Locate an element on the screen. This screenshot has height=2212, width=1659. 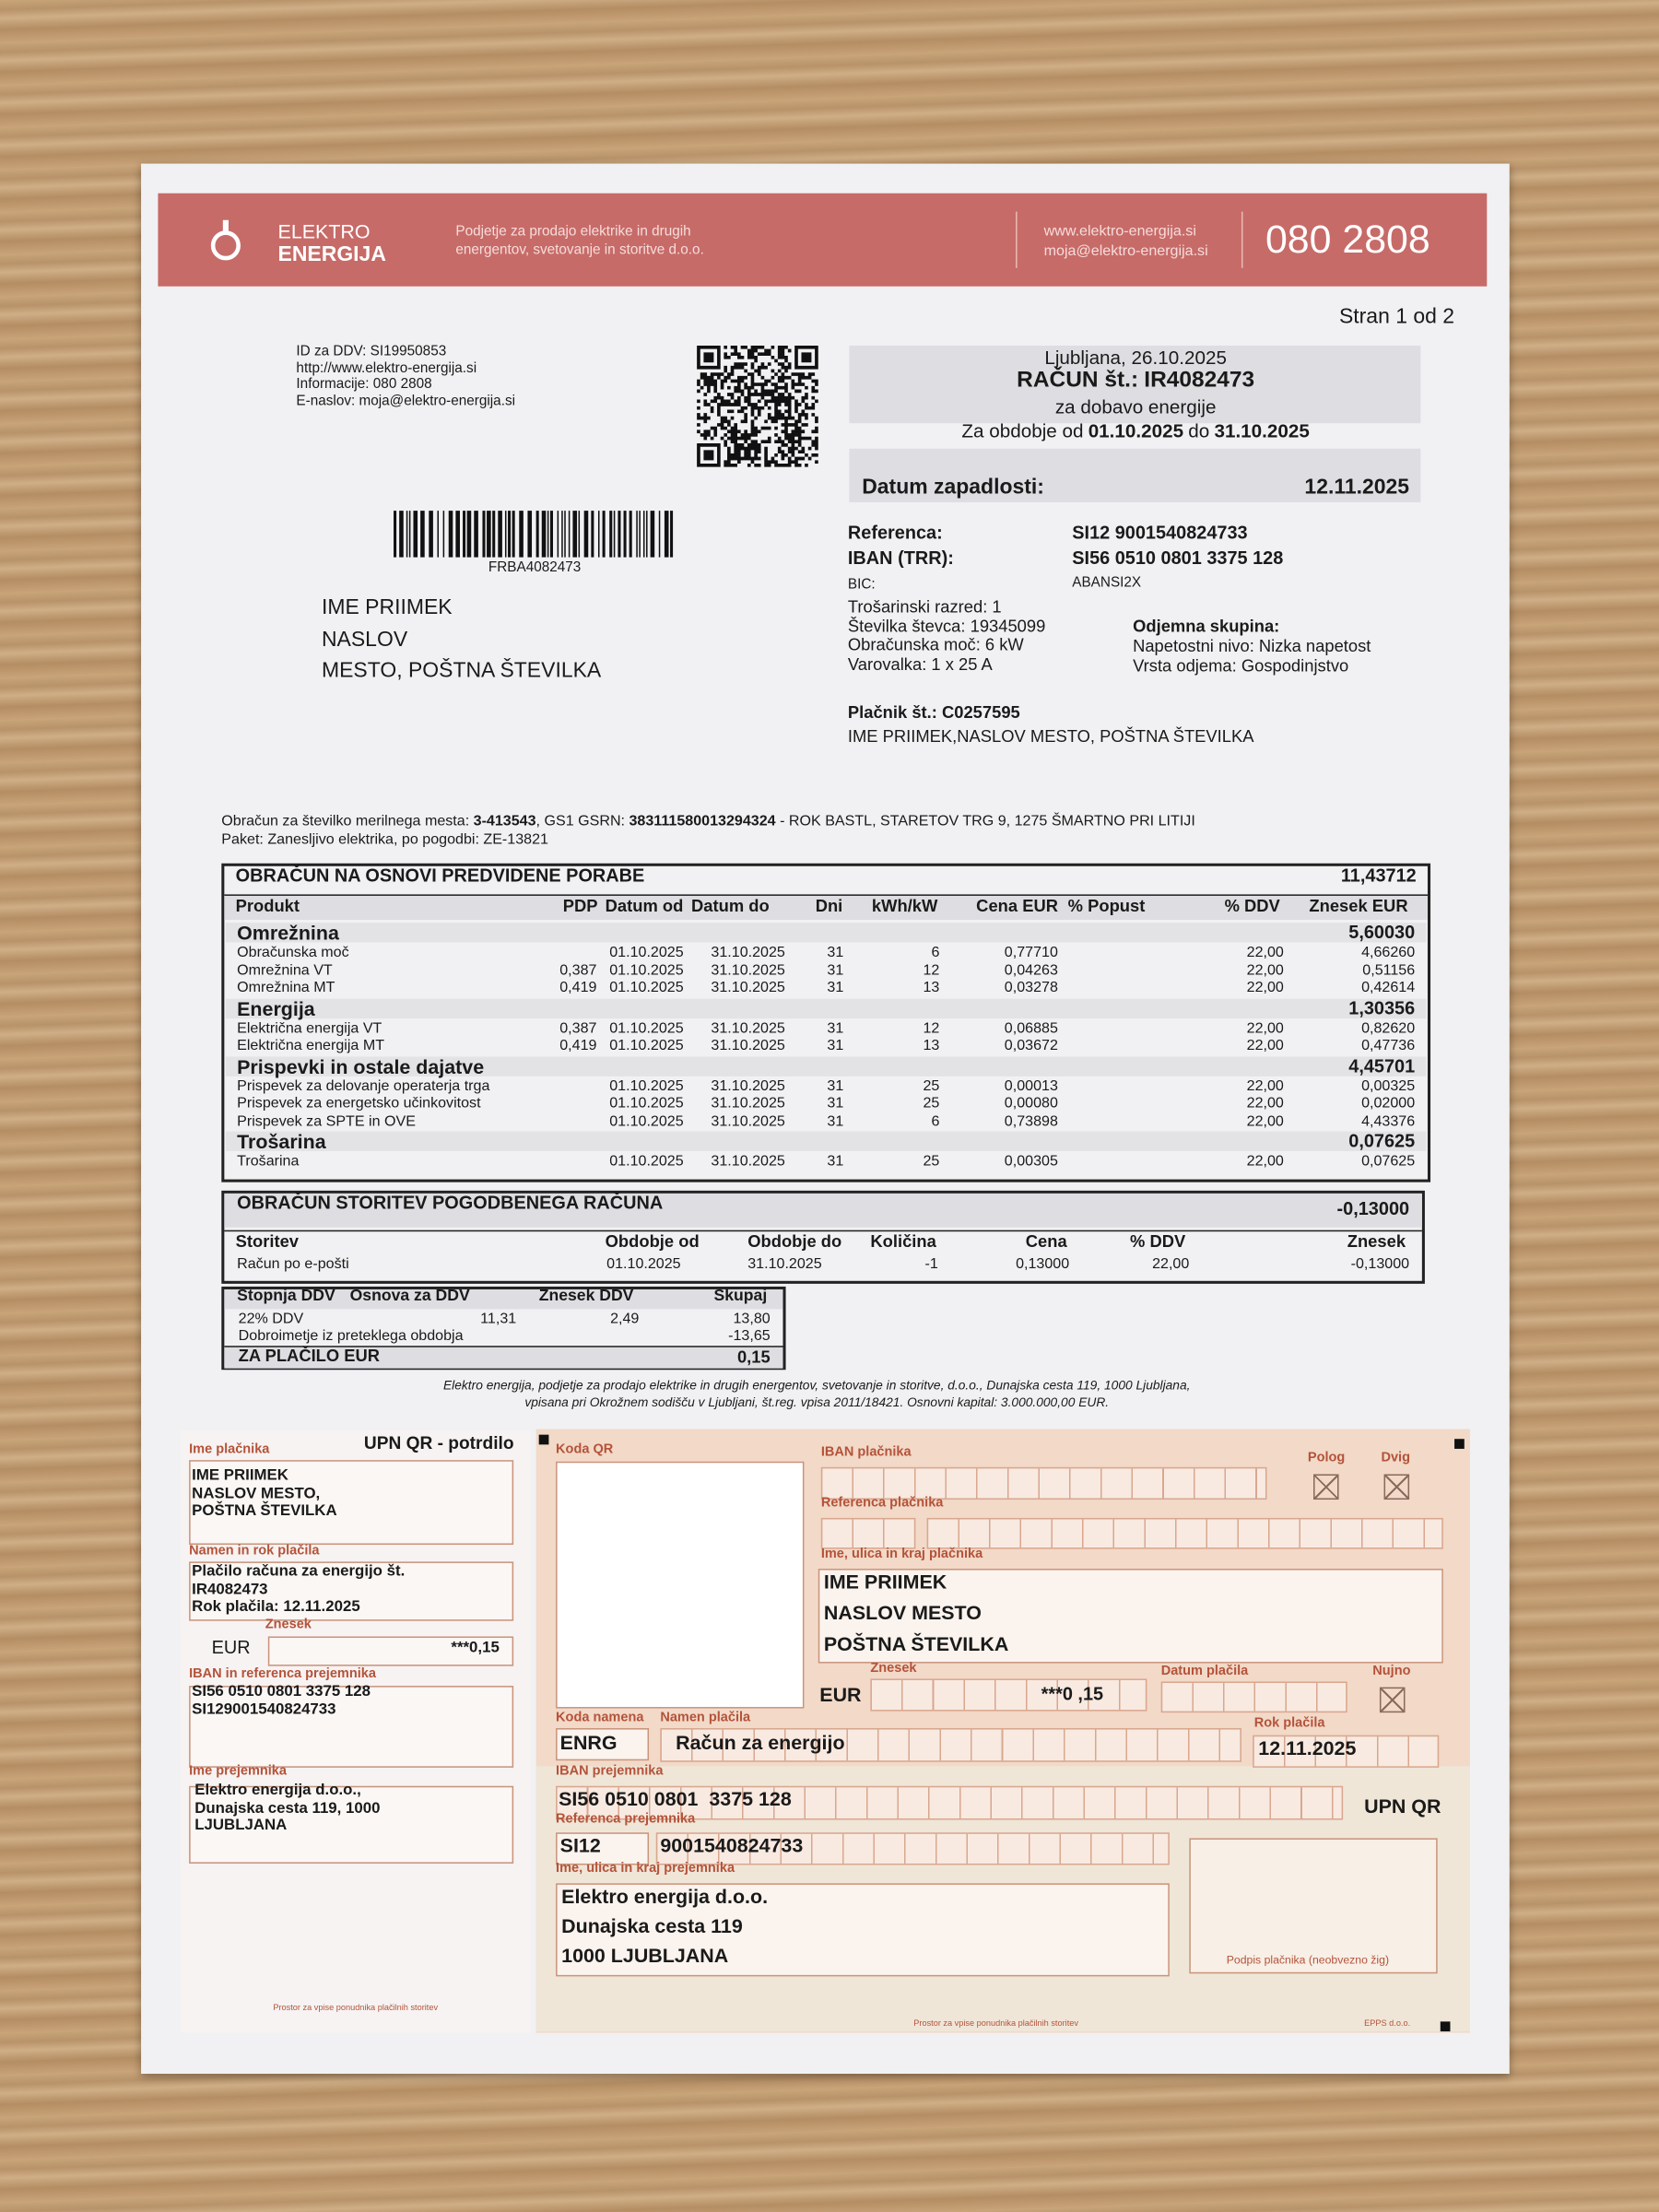
cell: 31 is located at coordinates (835, 1161).